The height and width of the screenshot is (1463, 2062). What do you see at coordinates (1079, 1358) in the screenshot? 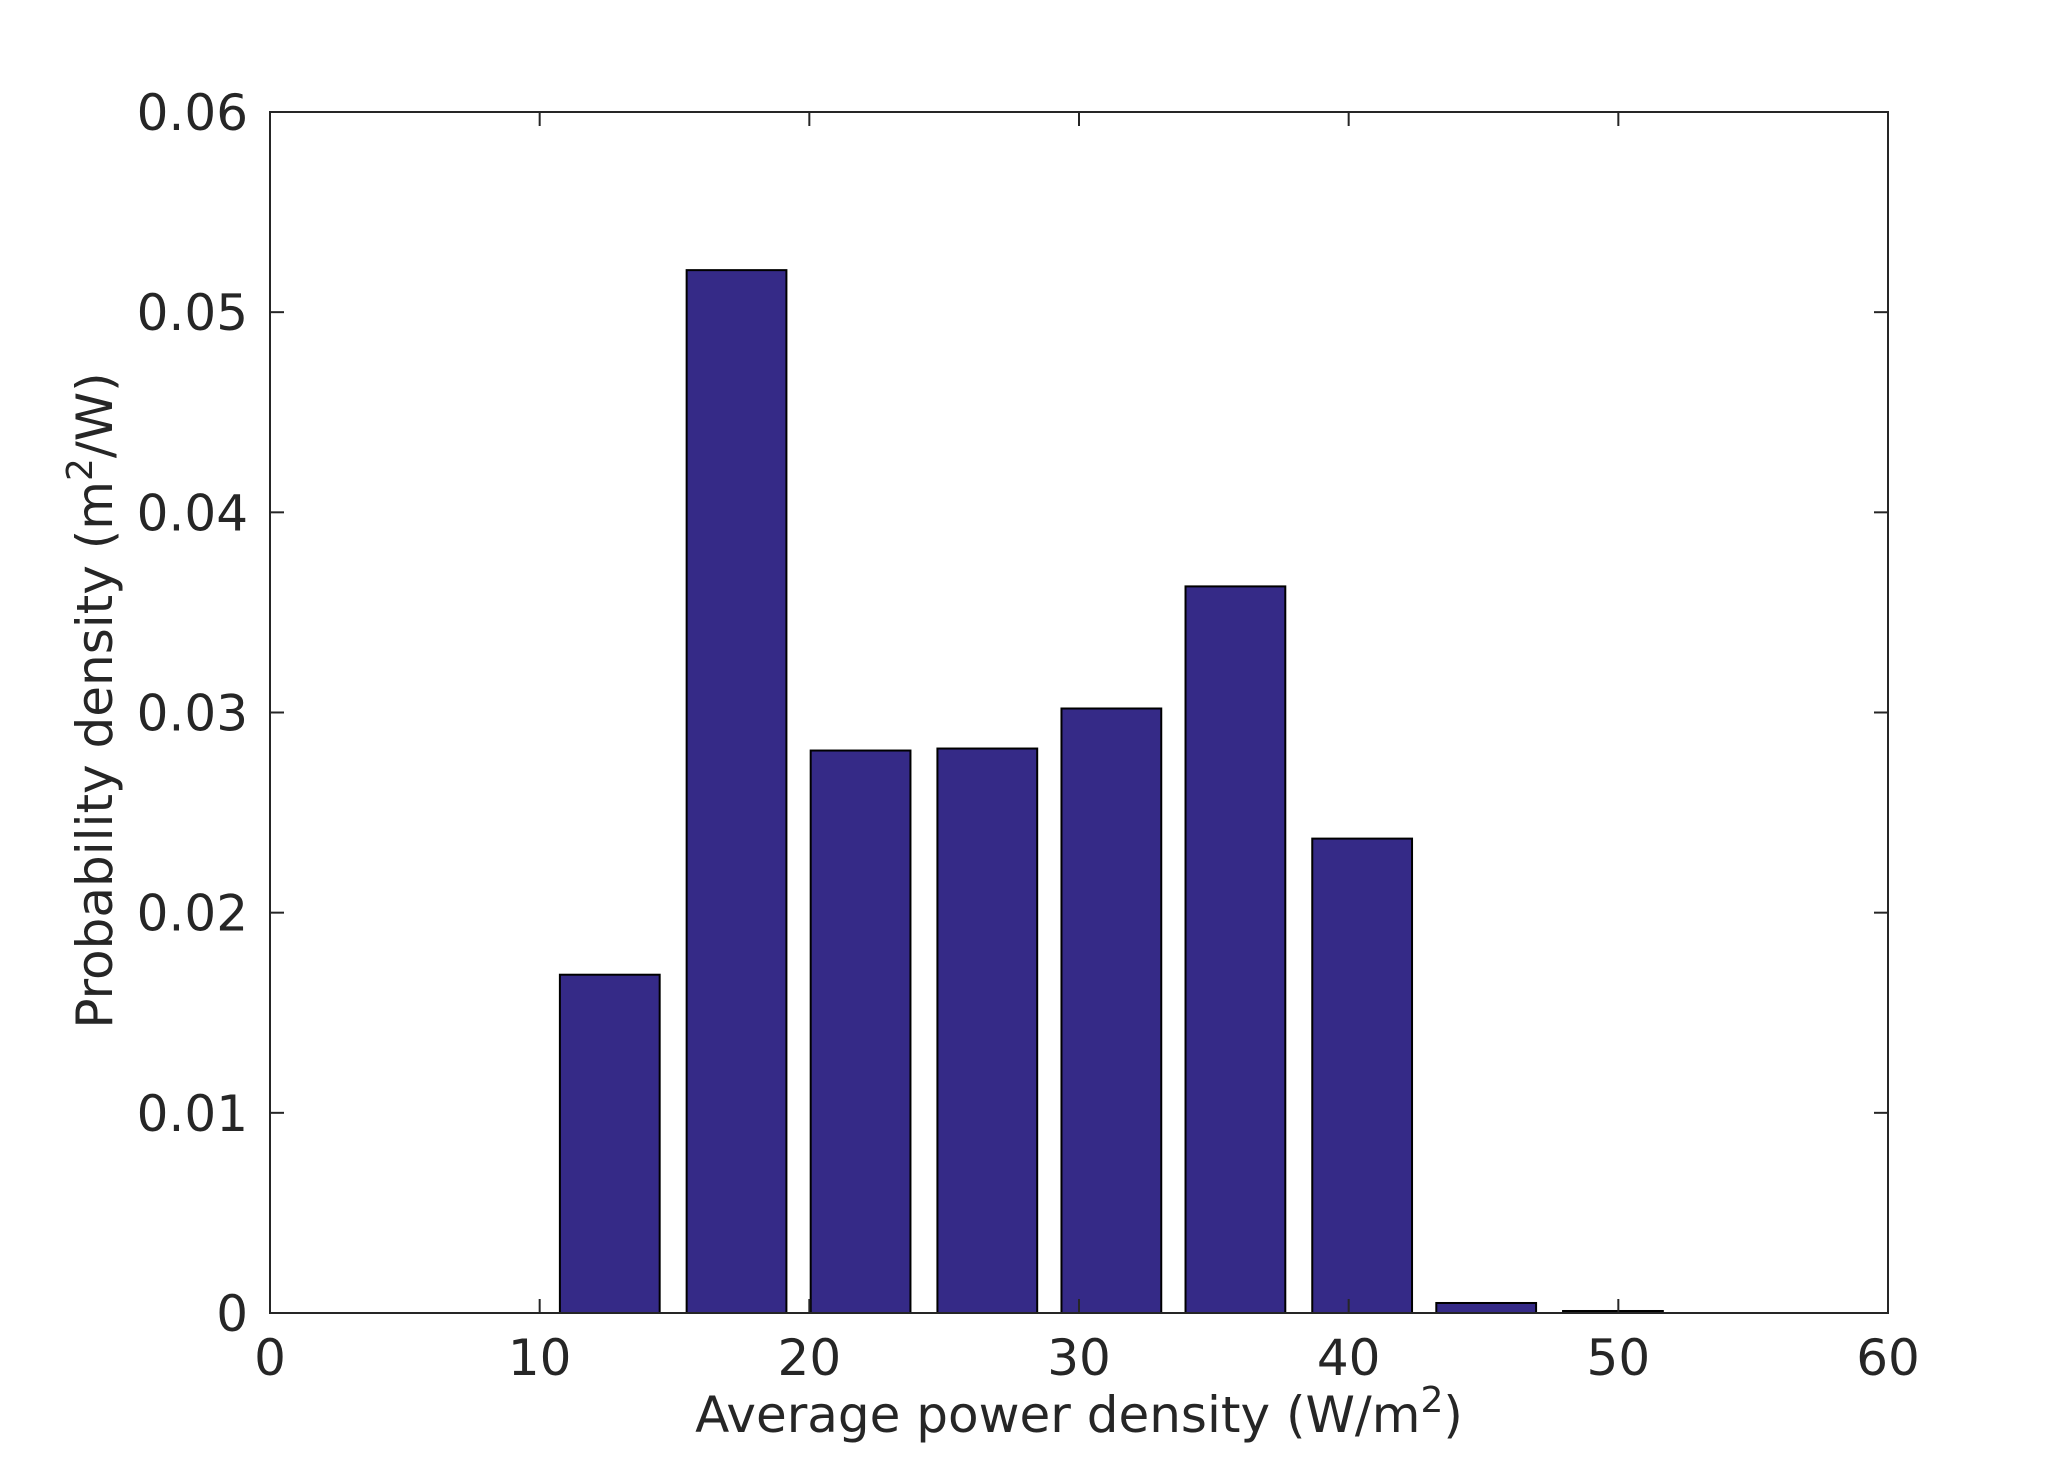
I see `x-tick-label-3: 30` at bounding box center [1079, 1358].